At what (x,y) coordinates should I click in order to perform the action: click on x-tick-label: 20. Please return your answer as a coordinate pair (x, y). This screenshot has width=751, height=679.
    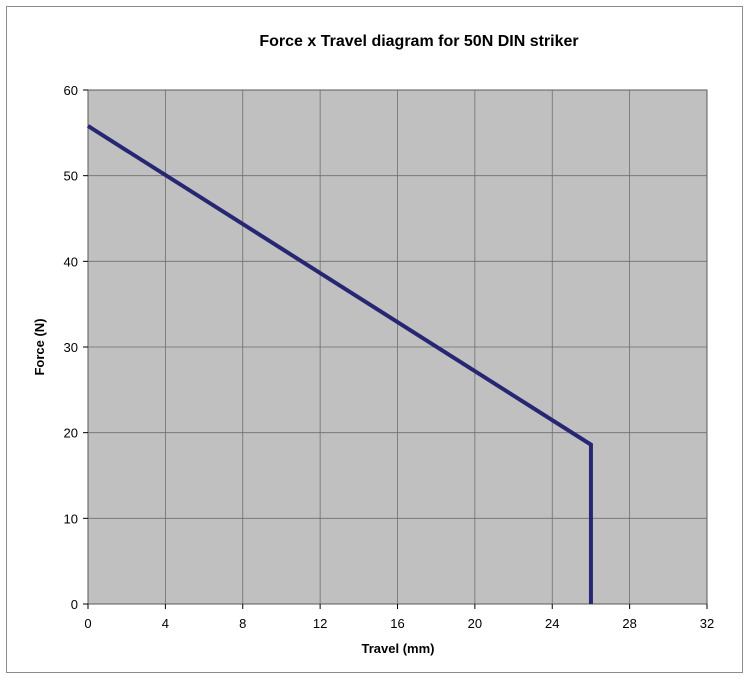
    Looking at the image, I should click on (475, 623).